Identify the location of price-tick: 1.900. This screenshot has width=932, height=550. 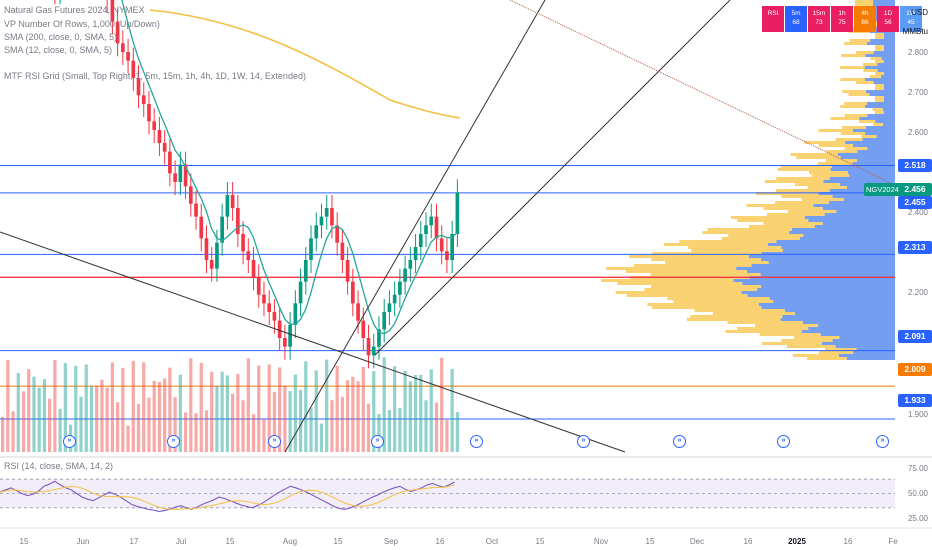
(917, 414).